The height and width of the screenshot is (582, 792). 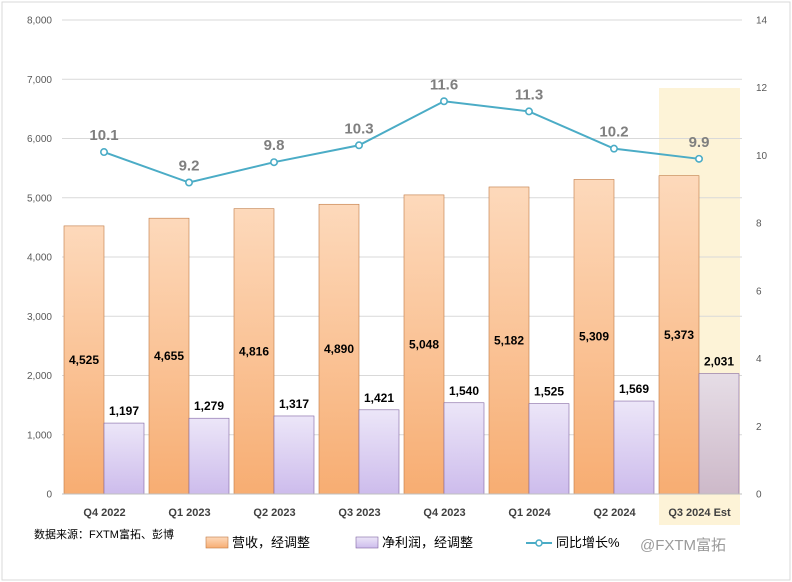 I want to click on y-right-tick-label: 10, so click(x=762, y=156).